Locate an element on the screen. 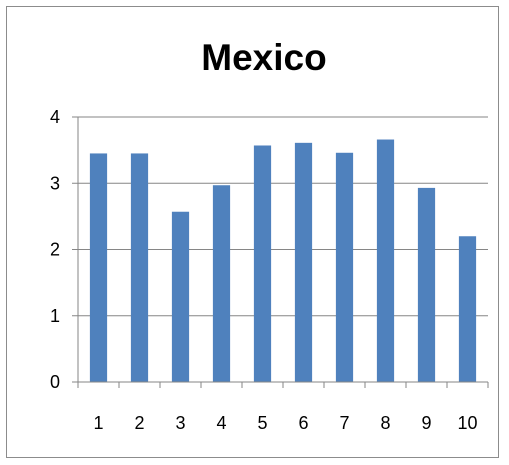 The image size is (509, 465). chart-title: Mexico is located at coordinates (263, 57).